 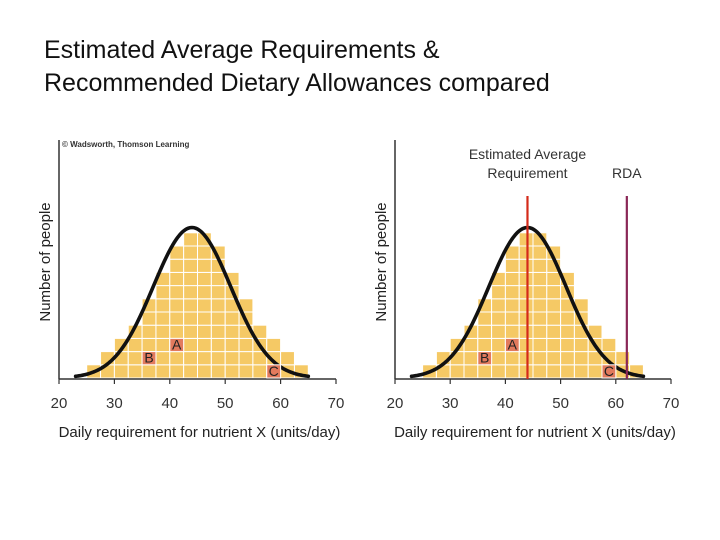 What do you see at coordinates (527, 154) in the screenshot?
I see `ear-label-line-1: Estimated Average` at bounding box center [527, 154].